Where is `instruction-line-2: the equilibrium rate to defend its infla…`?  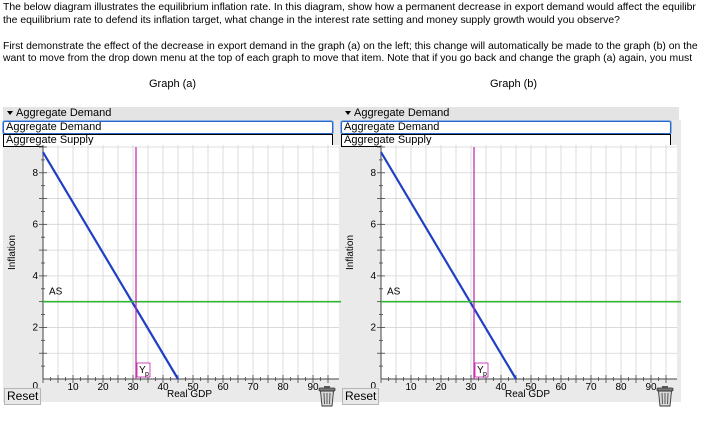
instruction-line-2: the equilibrium rate to defend its infla… is located at coordinates (311, 20).